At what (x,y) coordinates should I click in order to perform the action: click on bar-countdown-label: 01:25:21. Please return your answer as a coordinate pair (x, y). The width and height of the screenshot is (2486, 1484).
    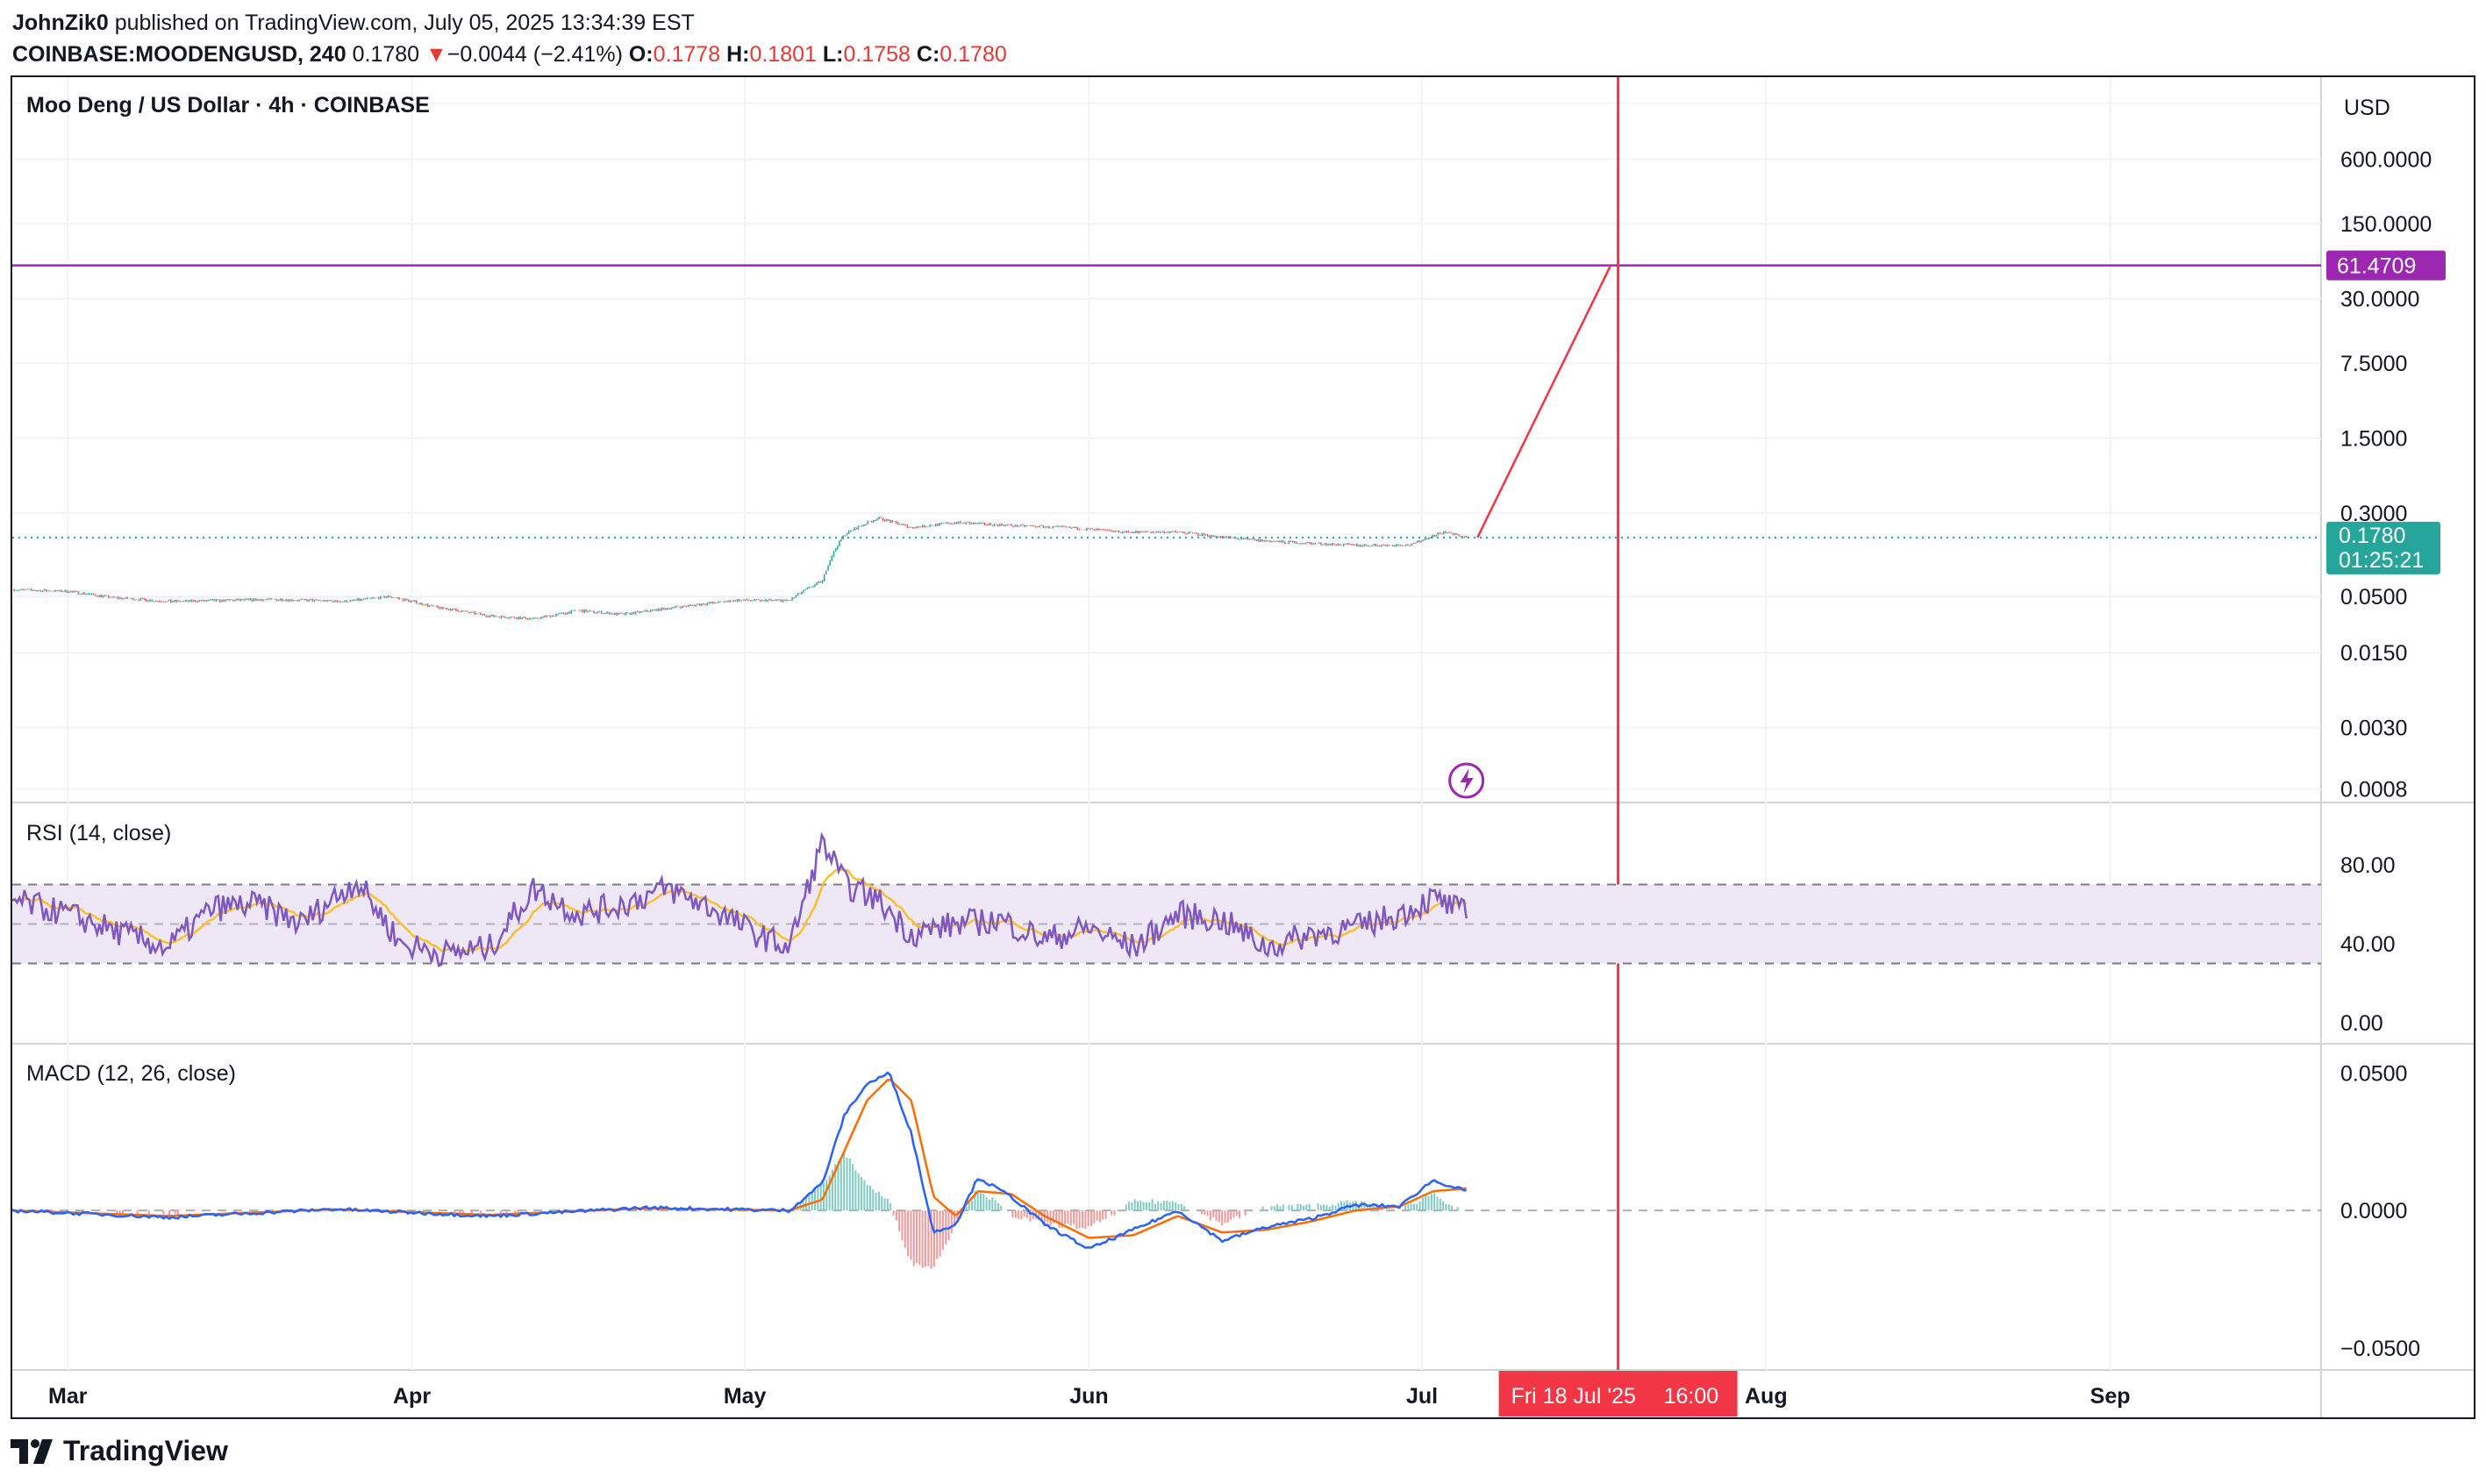
    Looking at the image, I should click on (2381, 560).